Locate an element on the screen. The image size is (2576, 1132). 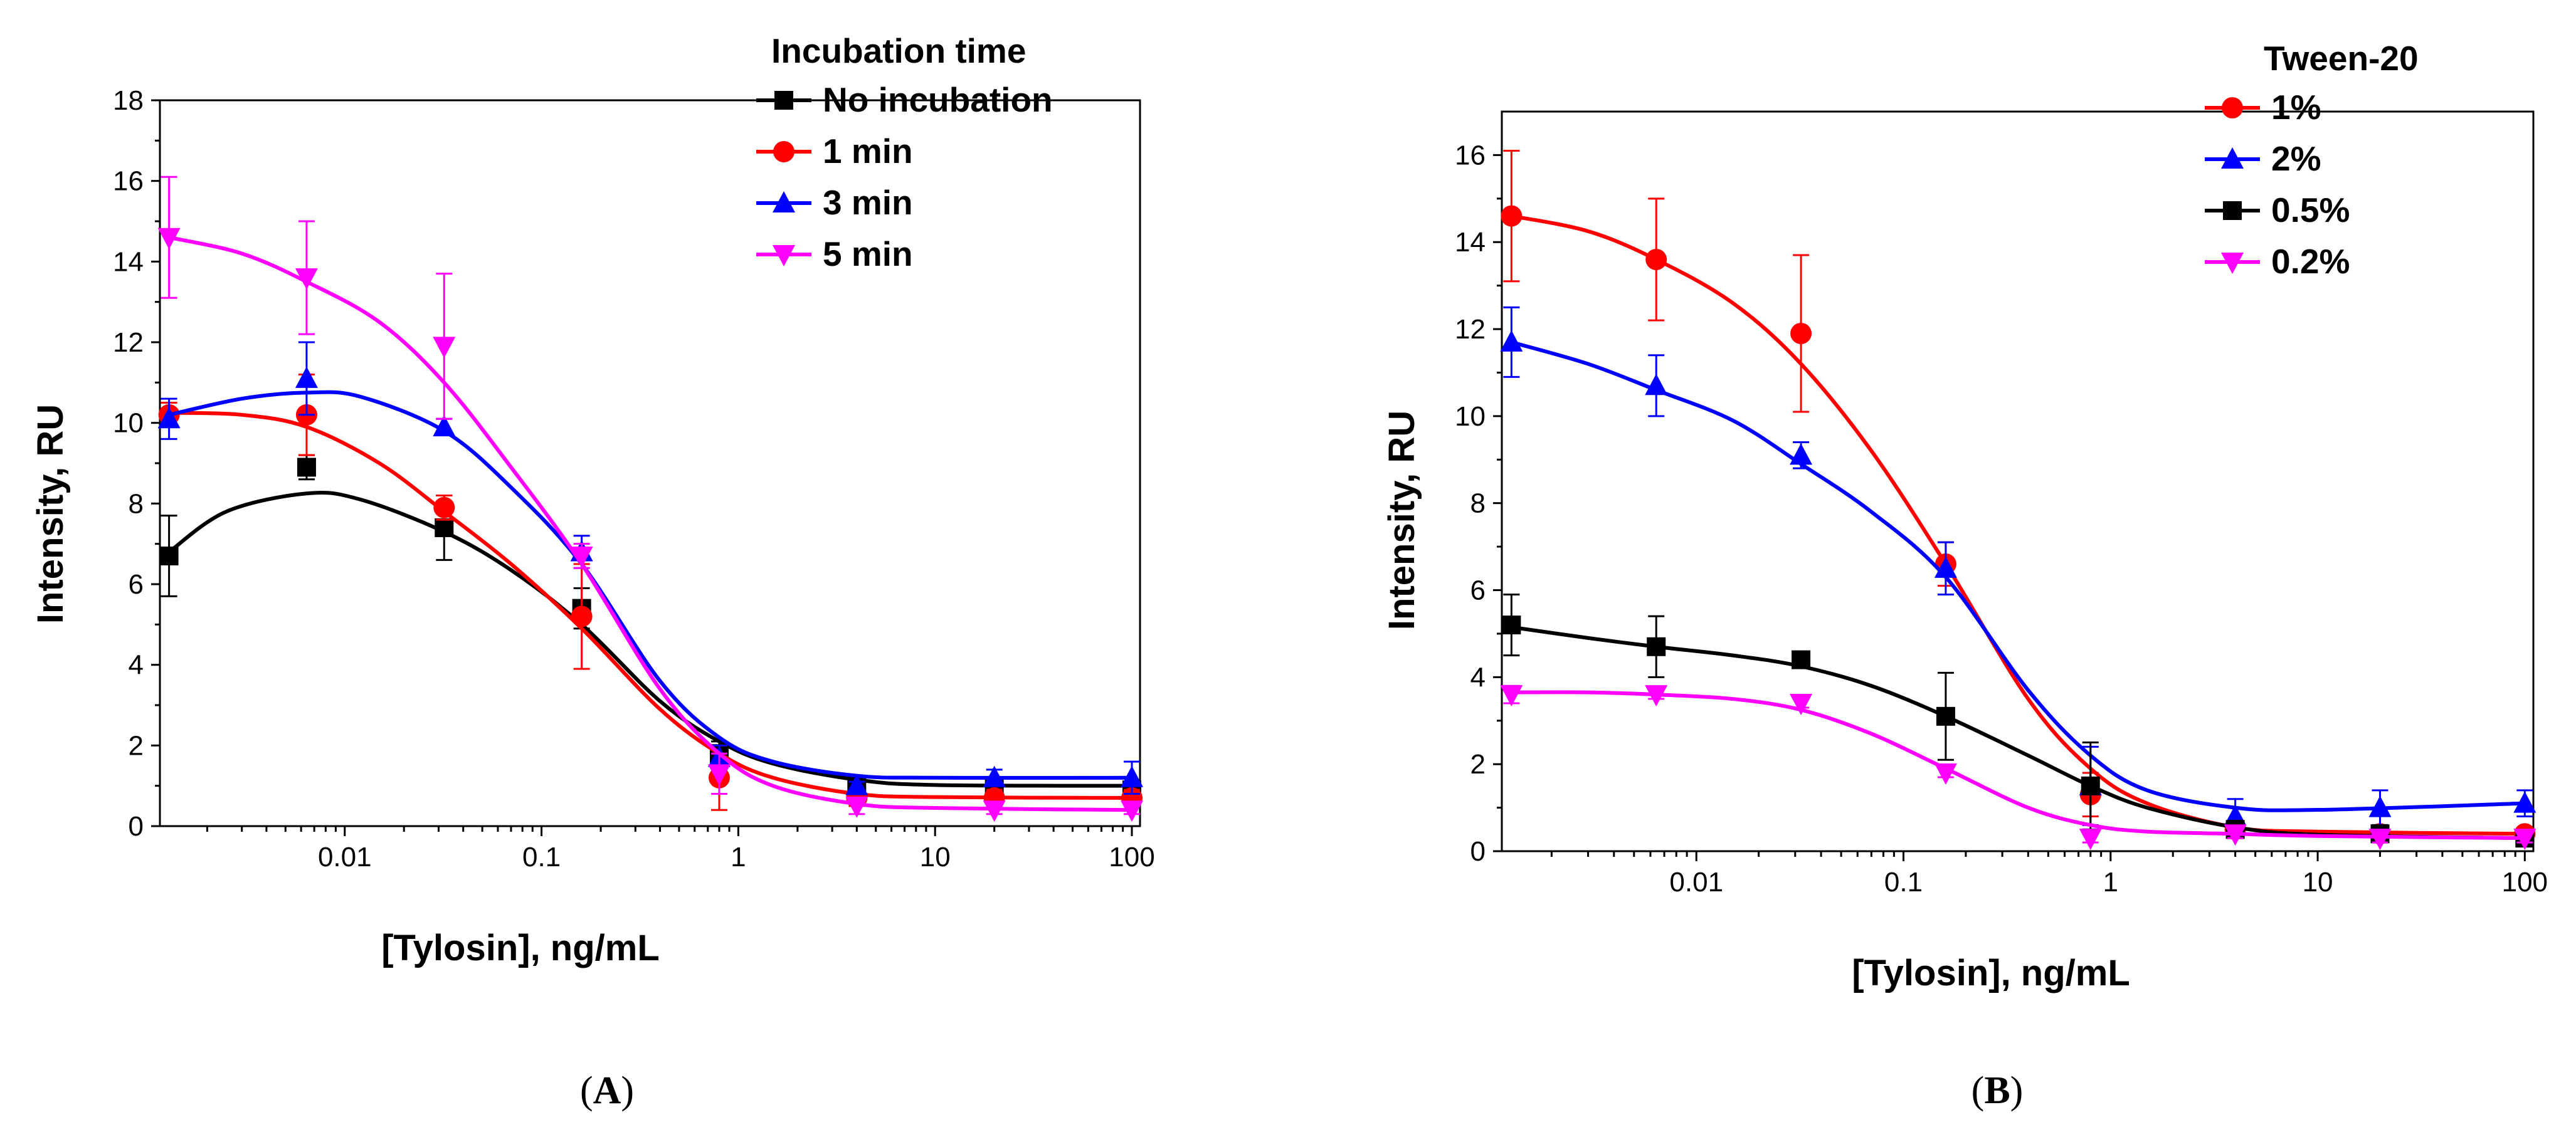
panel-b-legend-label: 1% is located at coordinates (2296, 107).